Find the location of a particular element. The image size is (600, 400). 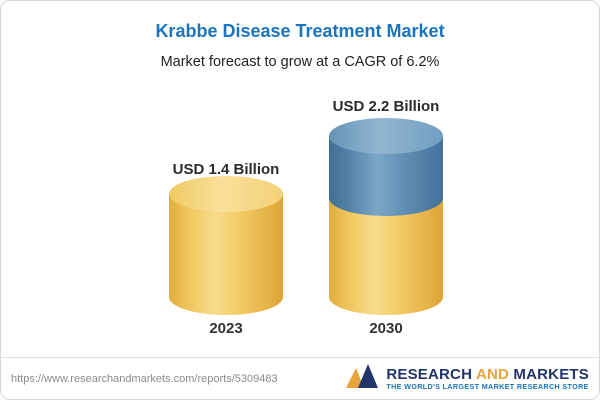

bar-2030-top is located at coordinates (386, 136).